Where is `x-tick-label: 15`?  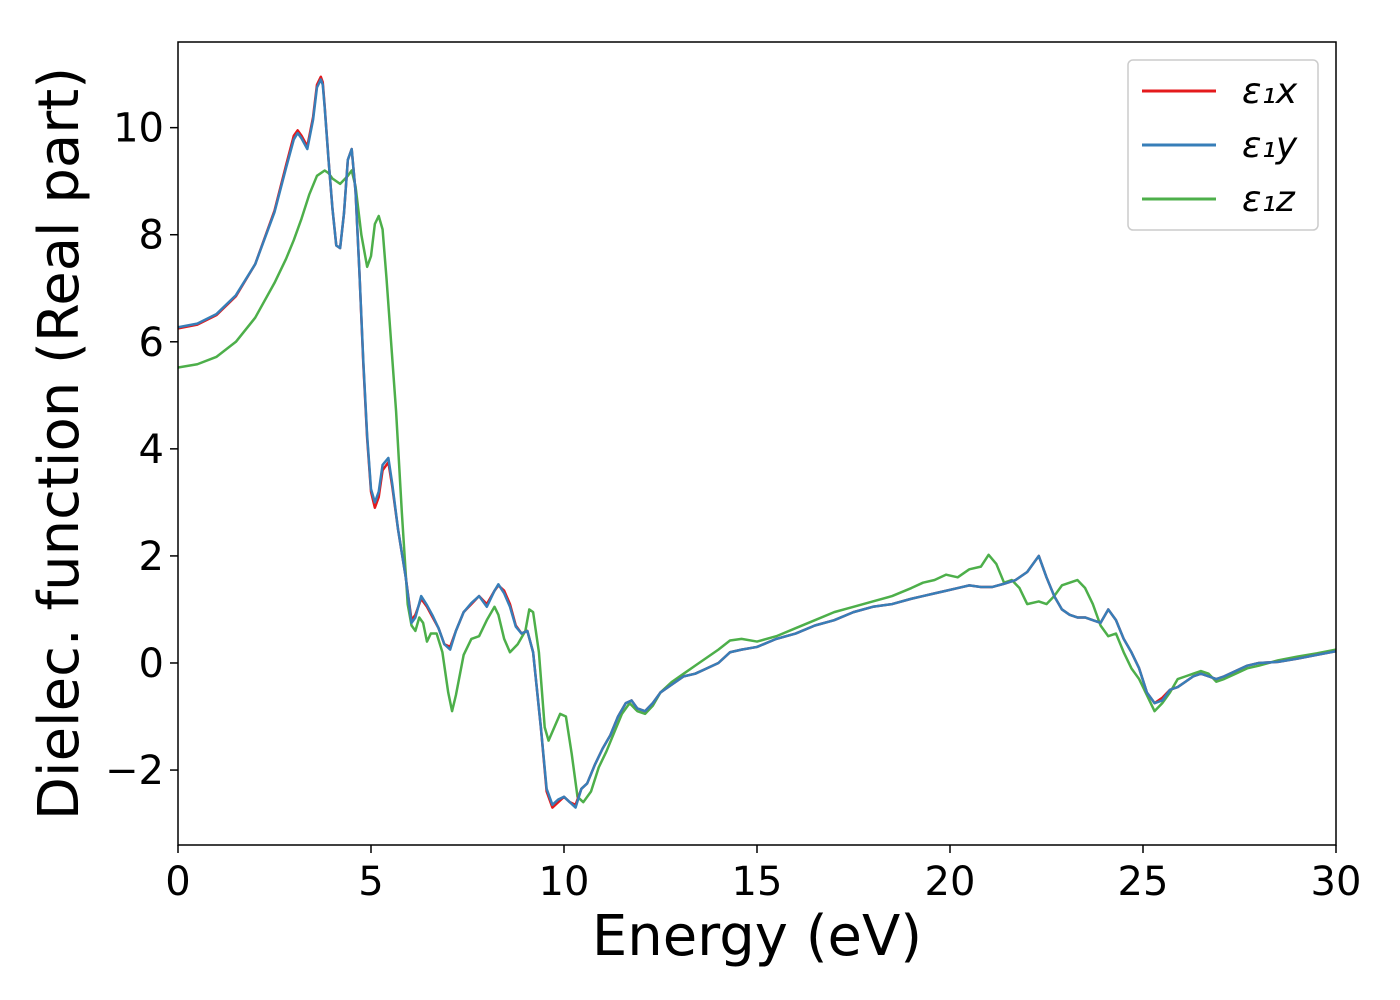 x-tick-label: 15 is located at coordinates (757, 882).